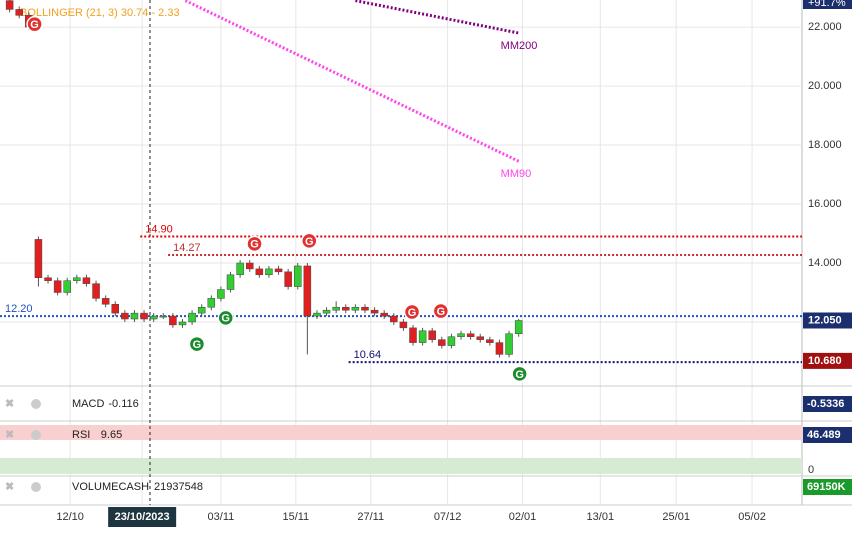 The image size is (852, 541). Describe the element at coordinates (825, 145) in the screenshot. I see `y-tick-label: 18.000` at that location.